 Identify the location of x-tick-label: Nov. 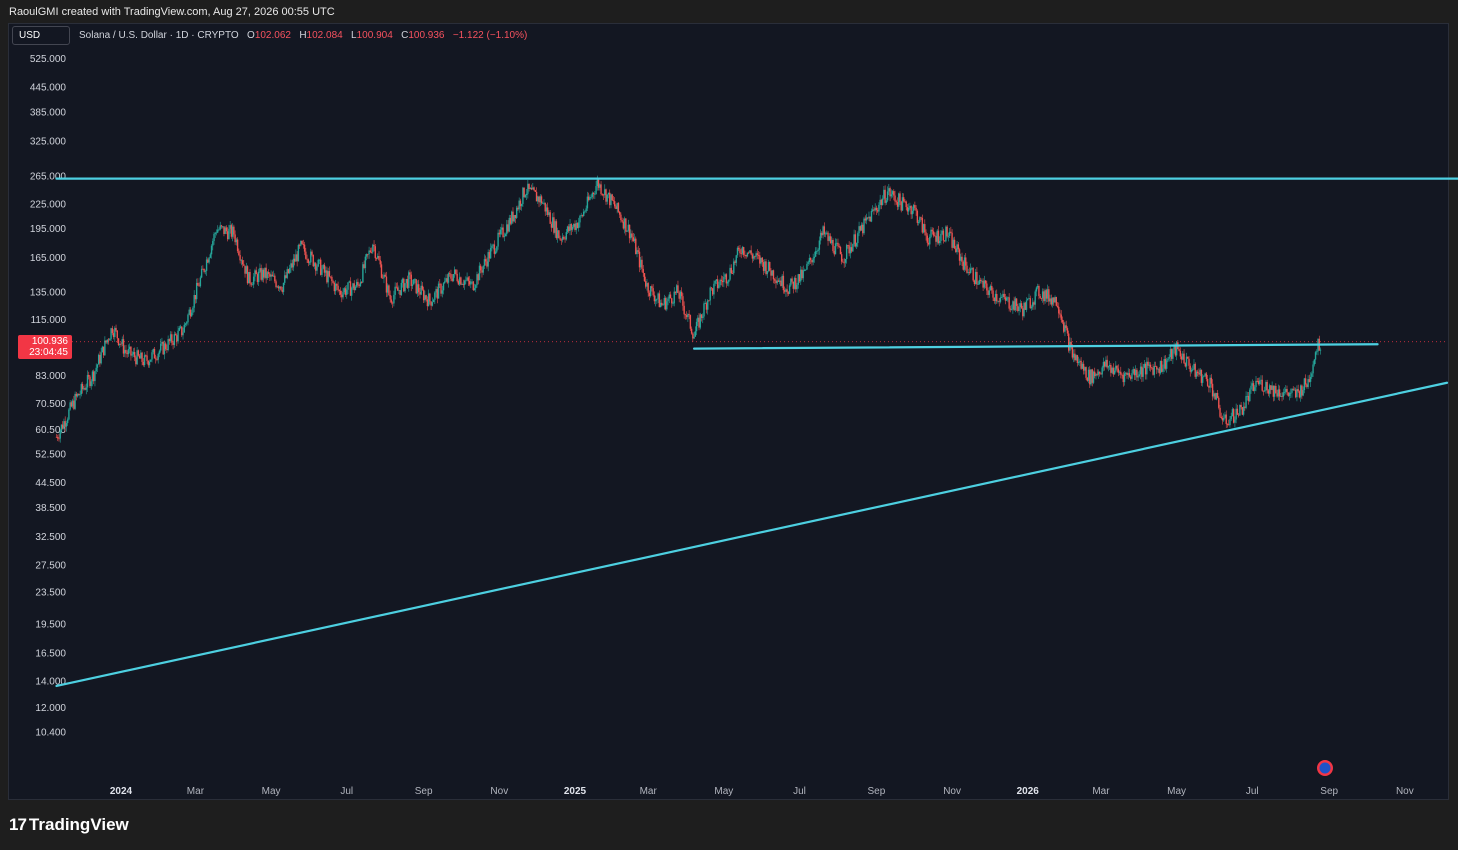
(1405, 791).